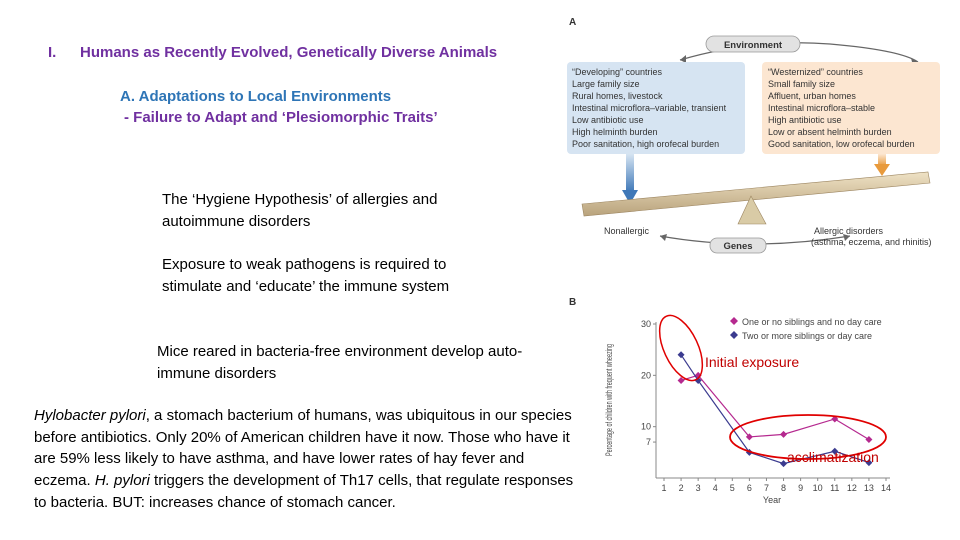 This screenshot has height=540, width=960. What do you see at coordinates (882, 170) in the screenshot?
I see `down-arrow-right-icon` at bounding box center [882, 170].